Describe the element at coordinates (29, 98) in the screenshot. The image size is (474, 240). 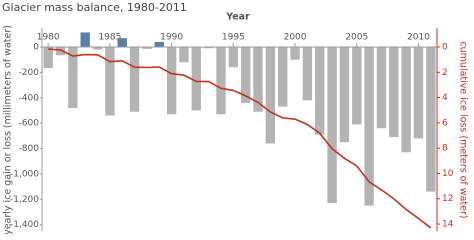
I see `y-tick-label: -400` at that location.